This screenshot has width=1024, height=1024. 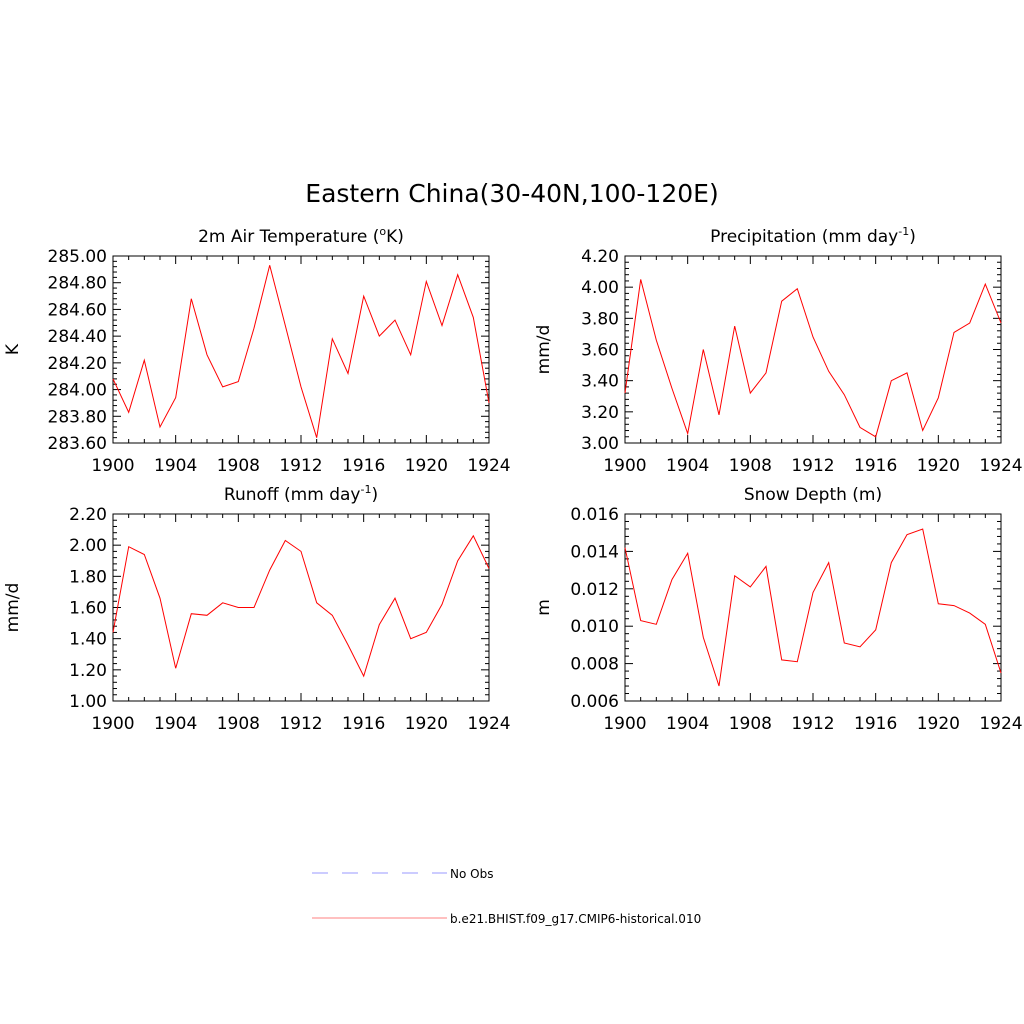 I want to click on y-tick-label: 285.00, so click(x=77, y=257).